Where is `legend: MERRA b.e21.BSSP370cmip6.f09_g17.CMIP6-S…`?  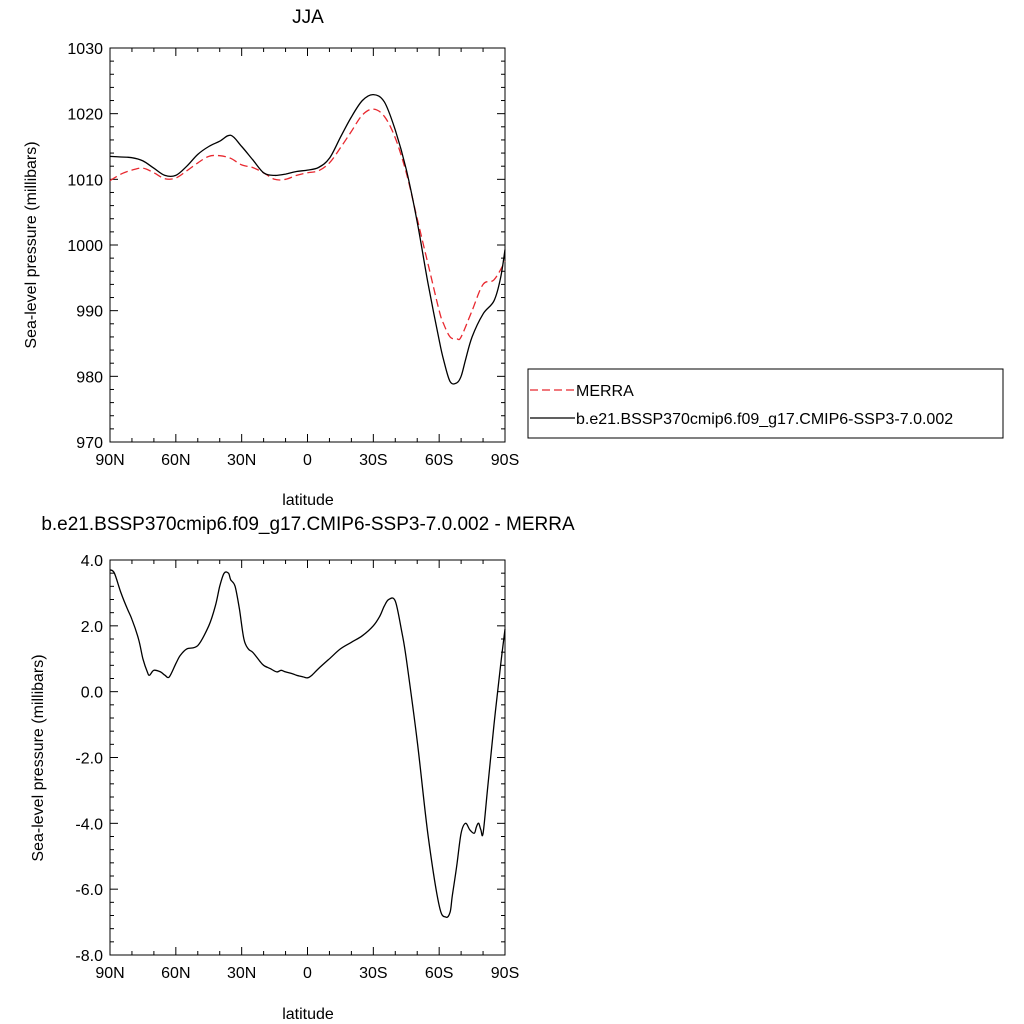
legend: MERRA b.e21.BSSP370cmip6.f09_g17.CMIP6-S… is located at coordinates (765, 403).